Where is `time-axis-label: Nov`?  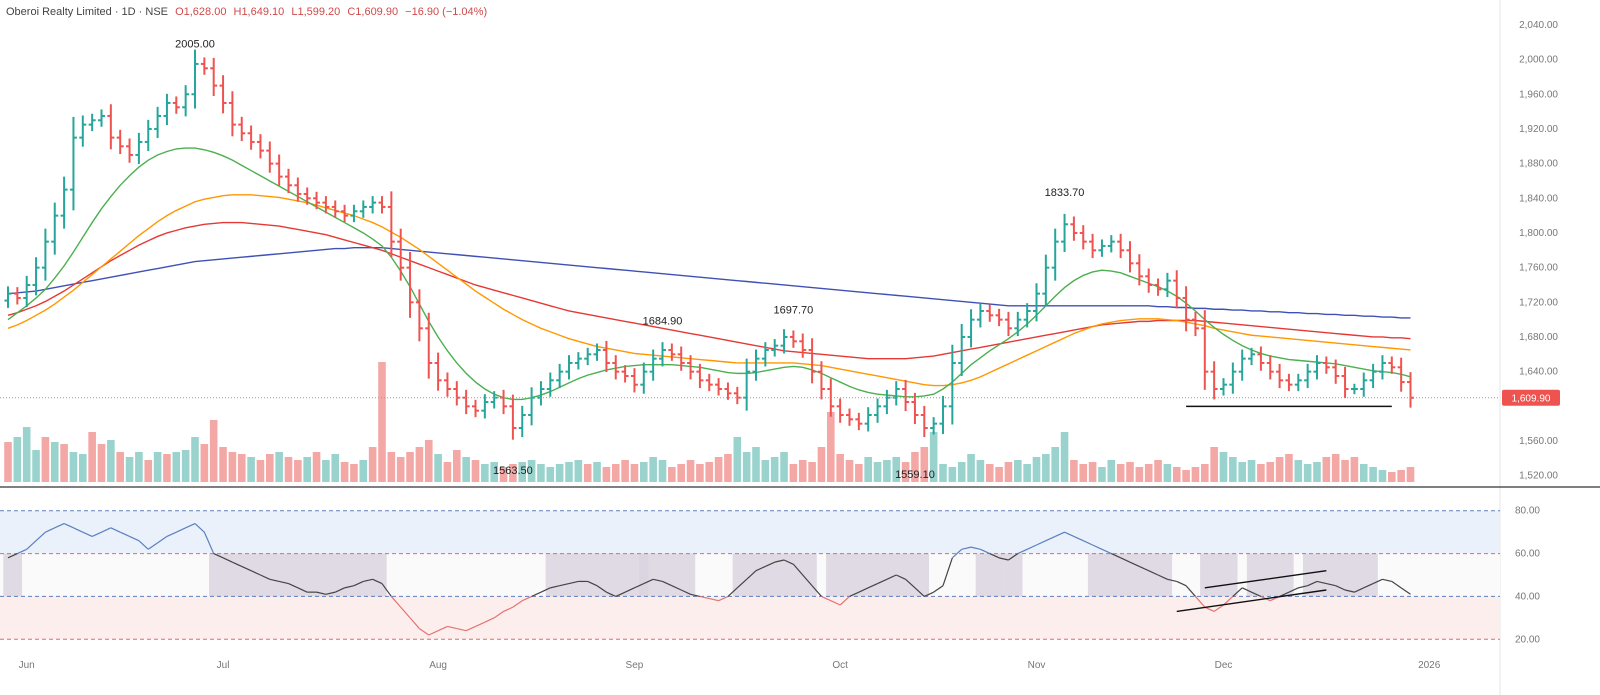
time-axis-label: Nov is located at coordinates (1037, 665).